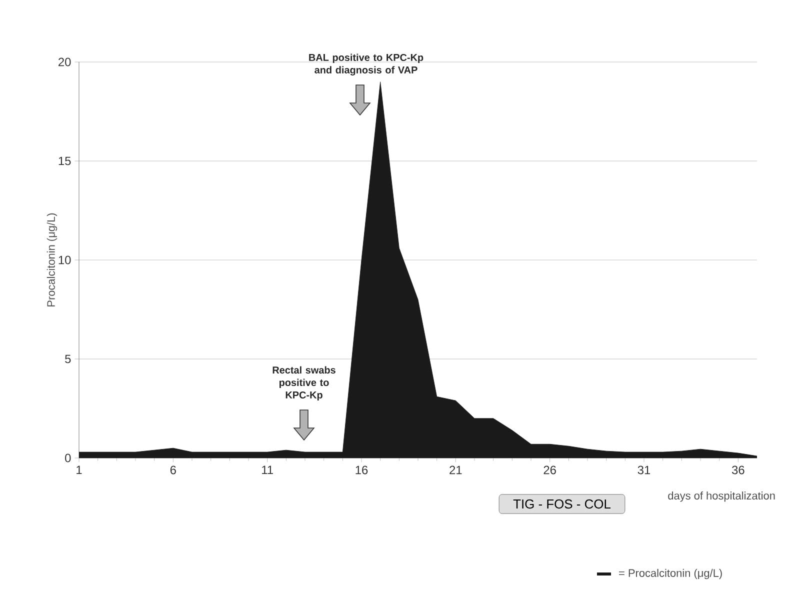  Describe the element at coordinates (362, 470) in the screenshot. I see `x-tick-label: 16` at that location.